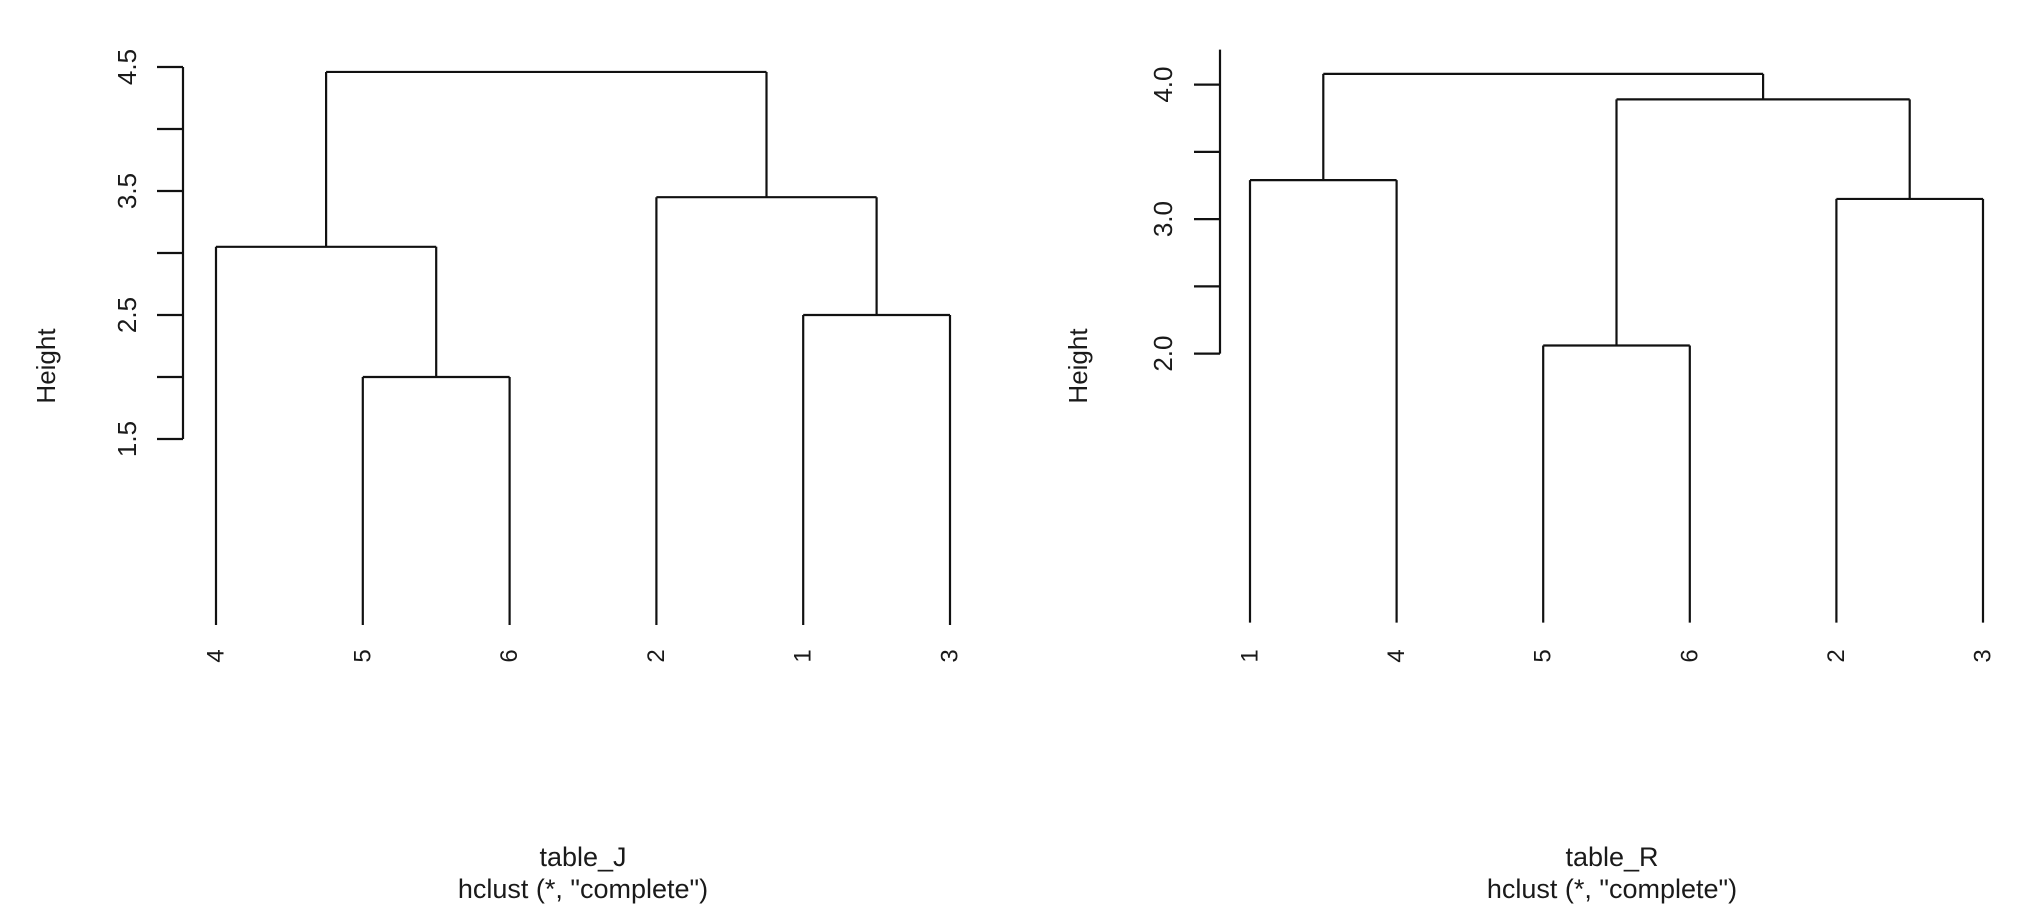 The image size is (2027, 905). Describe the element at coordinates (127, 191) in the screenshot. I see `y-tick-label: 3.5` at that location.